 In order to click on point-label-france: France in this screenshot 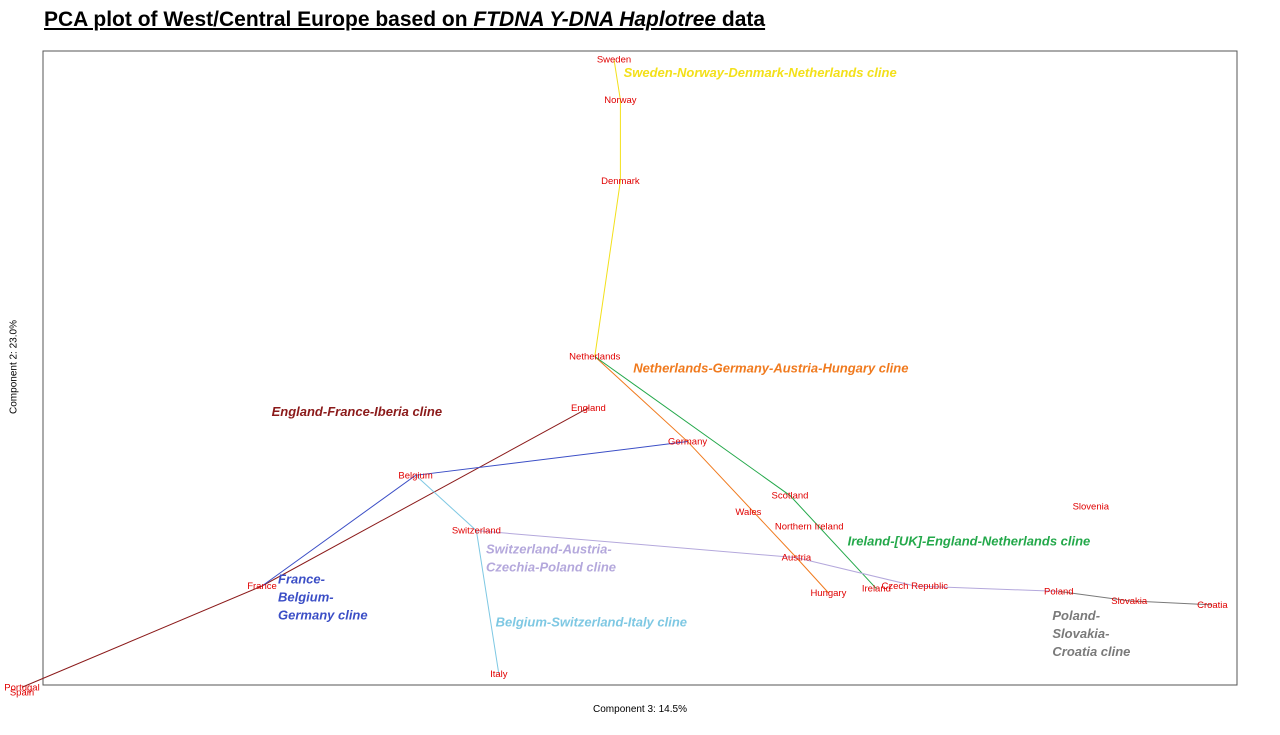, I will do `click(262, 586)`.